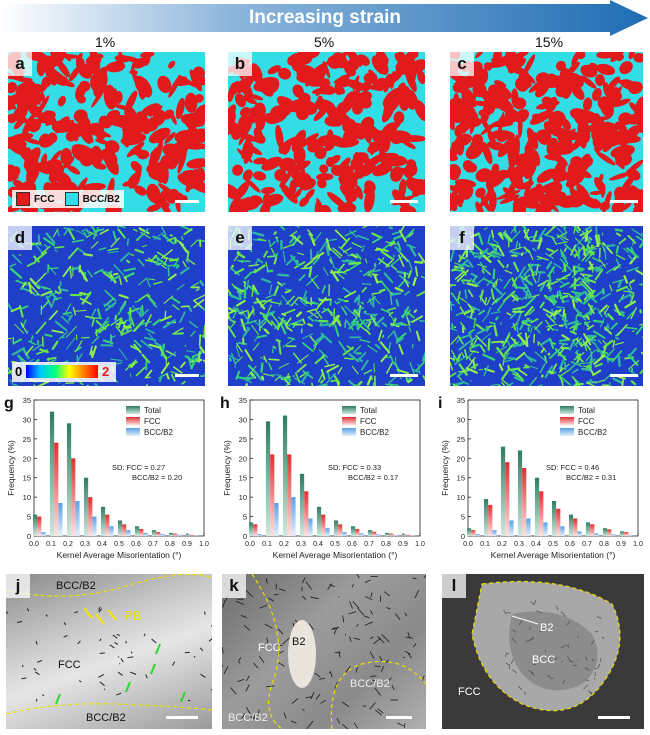 The height and width of the screenshot is (735, 650). I want to click on sd-annotation-fcc: SD: FCC = 0.46, so click(572, 467).